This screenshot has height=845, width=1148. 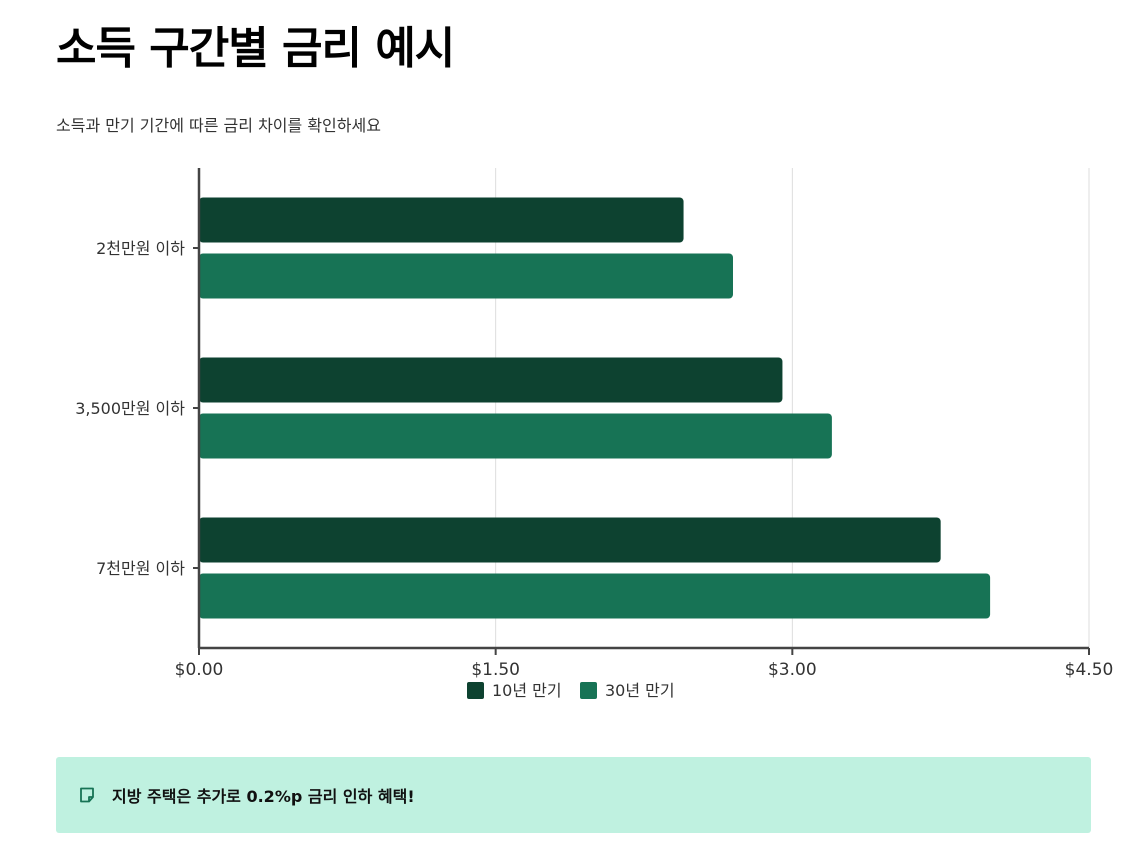 What do you see at coordinates (87, 795) in the screenshot?
I see `note-icon` at bounding box center [87, 795].